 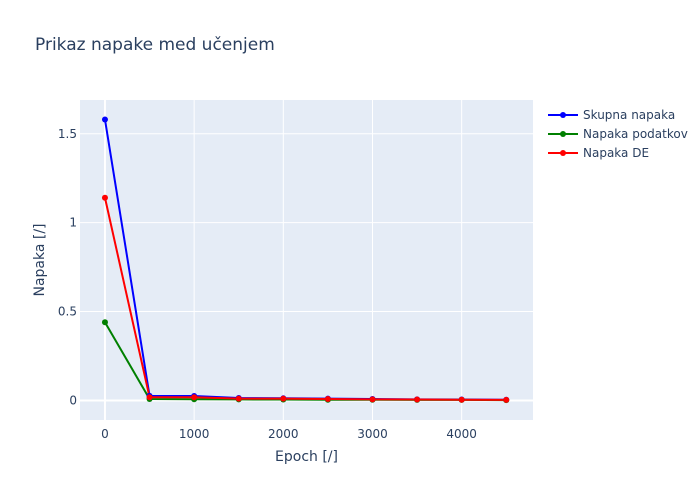 What do you see at coordinates (67, 134) in the screenshot?
I see `y-tick-label: 1.5` at bounding box center [67, 134].